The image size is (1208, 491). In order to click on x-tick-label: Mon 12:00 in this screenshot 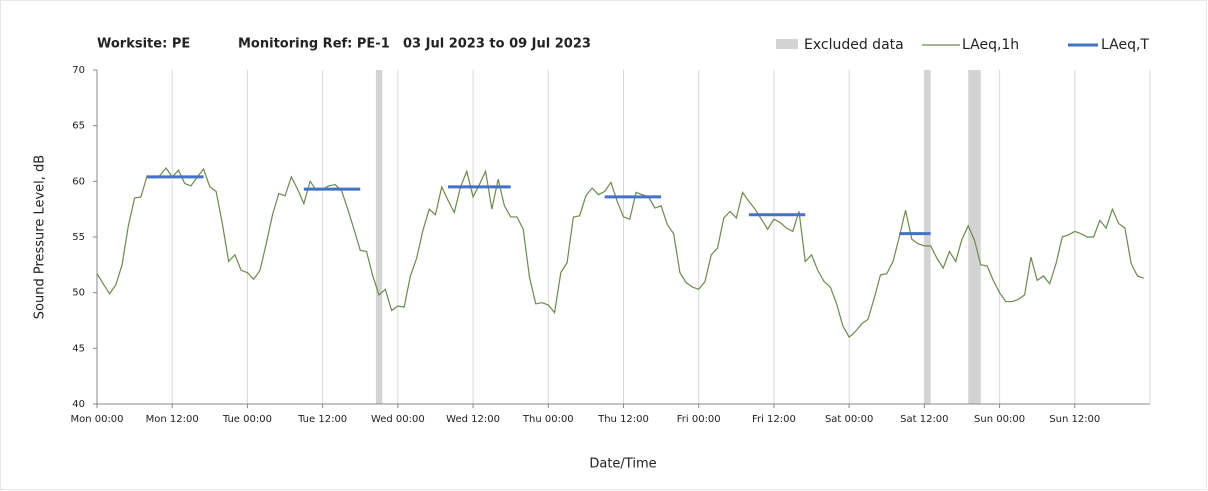, I will do `click(172, 419)`.